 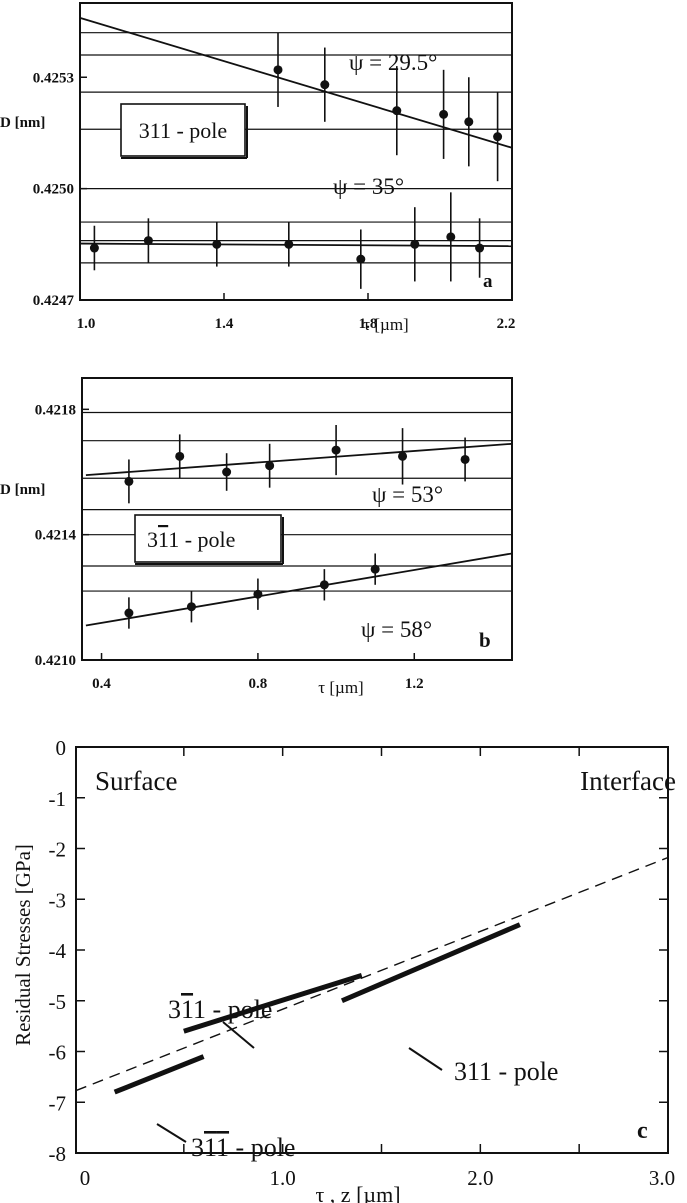 I want to click on y-tick-label: 0.4250, so click(x=53, y=190).